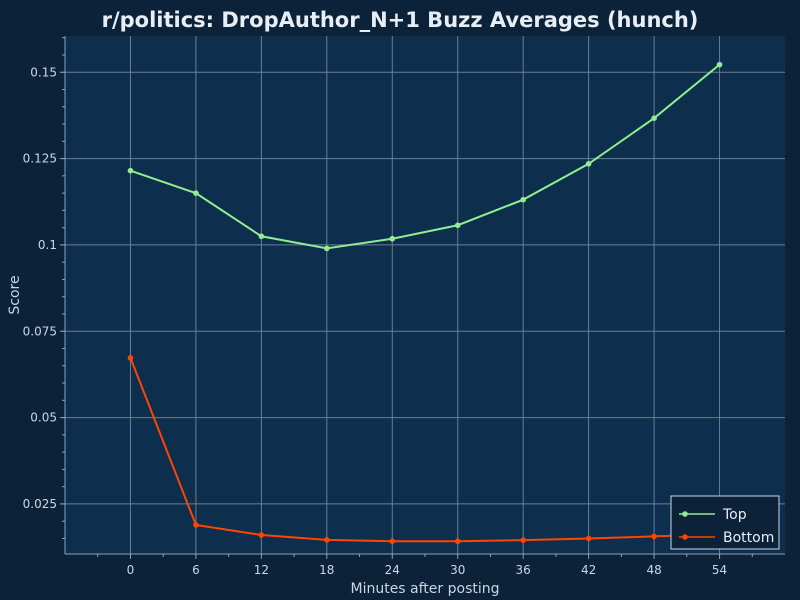 The height and width of the screenshot is (600, 800). I want to click on legend-label-bottom: Bottom, so click(748, 538).